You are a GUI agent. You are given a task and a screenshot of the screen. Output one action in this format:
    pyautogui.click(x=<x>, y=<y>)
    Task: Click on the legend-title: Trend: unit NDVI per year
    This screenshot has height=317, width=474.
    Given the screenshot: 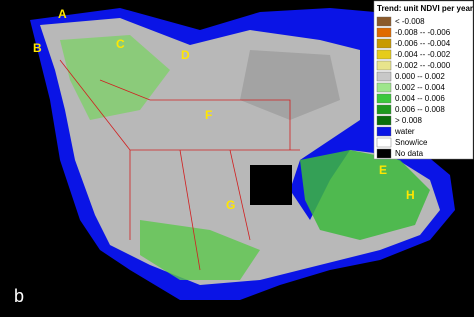 What is the action you would take?
    pyautogui.click(x=425, y=8)
    